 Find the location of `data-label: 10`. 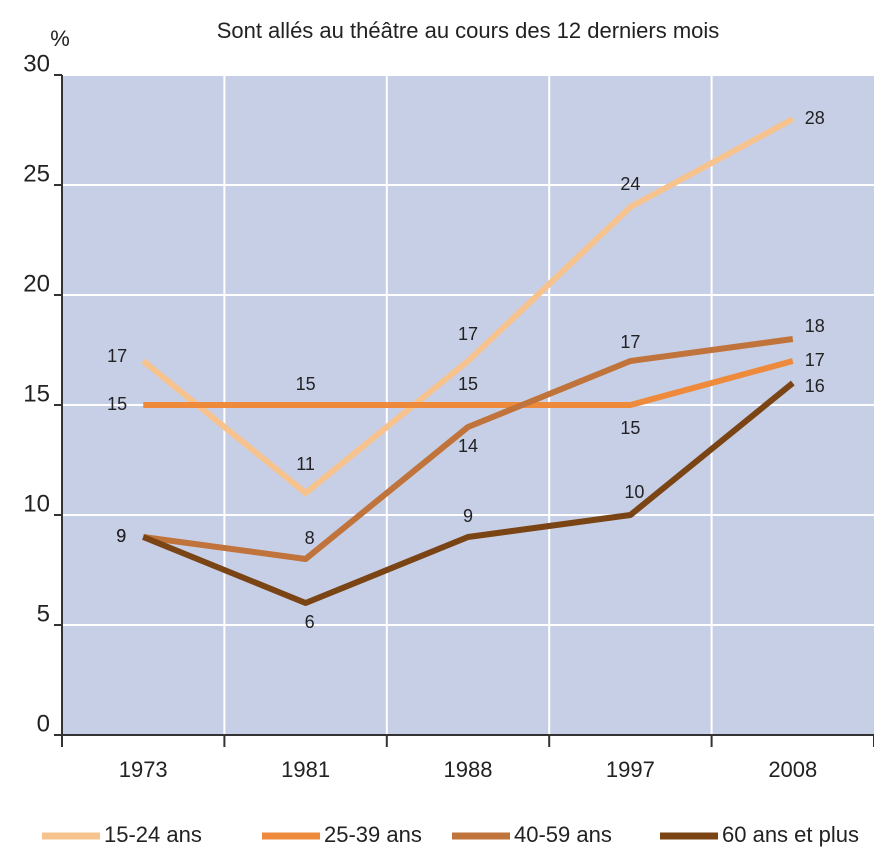

data-label: 10 is located at coordinates (634, 492).